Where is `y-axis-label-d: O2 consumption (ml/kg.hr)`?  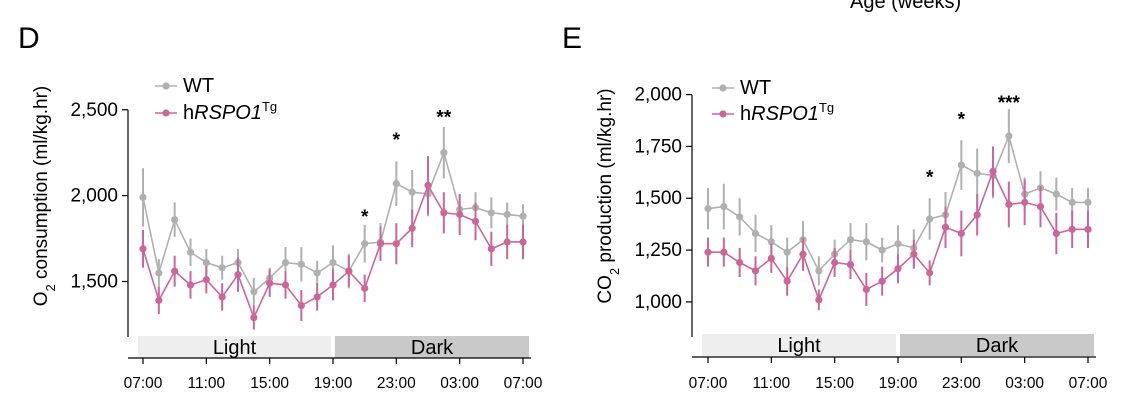 y-axis-label-d: O2 consumption (ml/kg.hr) is located at coordinates (44, 196).